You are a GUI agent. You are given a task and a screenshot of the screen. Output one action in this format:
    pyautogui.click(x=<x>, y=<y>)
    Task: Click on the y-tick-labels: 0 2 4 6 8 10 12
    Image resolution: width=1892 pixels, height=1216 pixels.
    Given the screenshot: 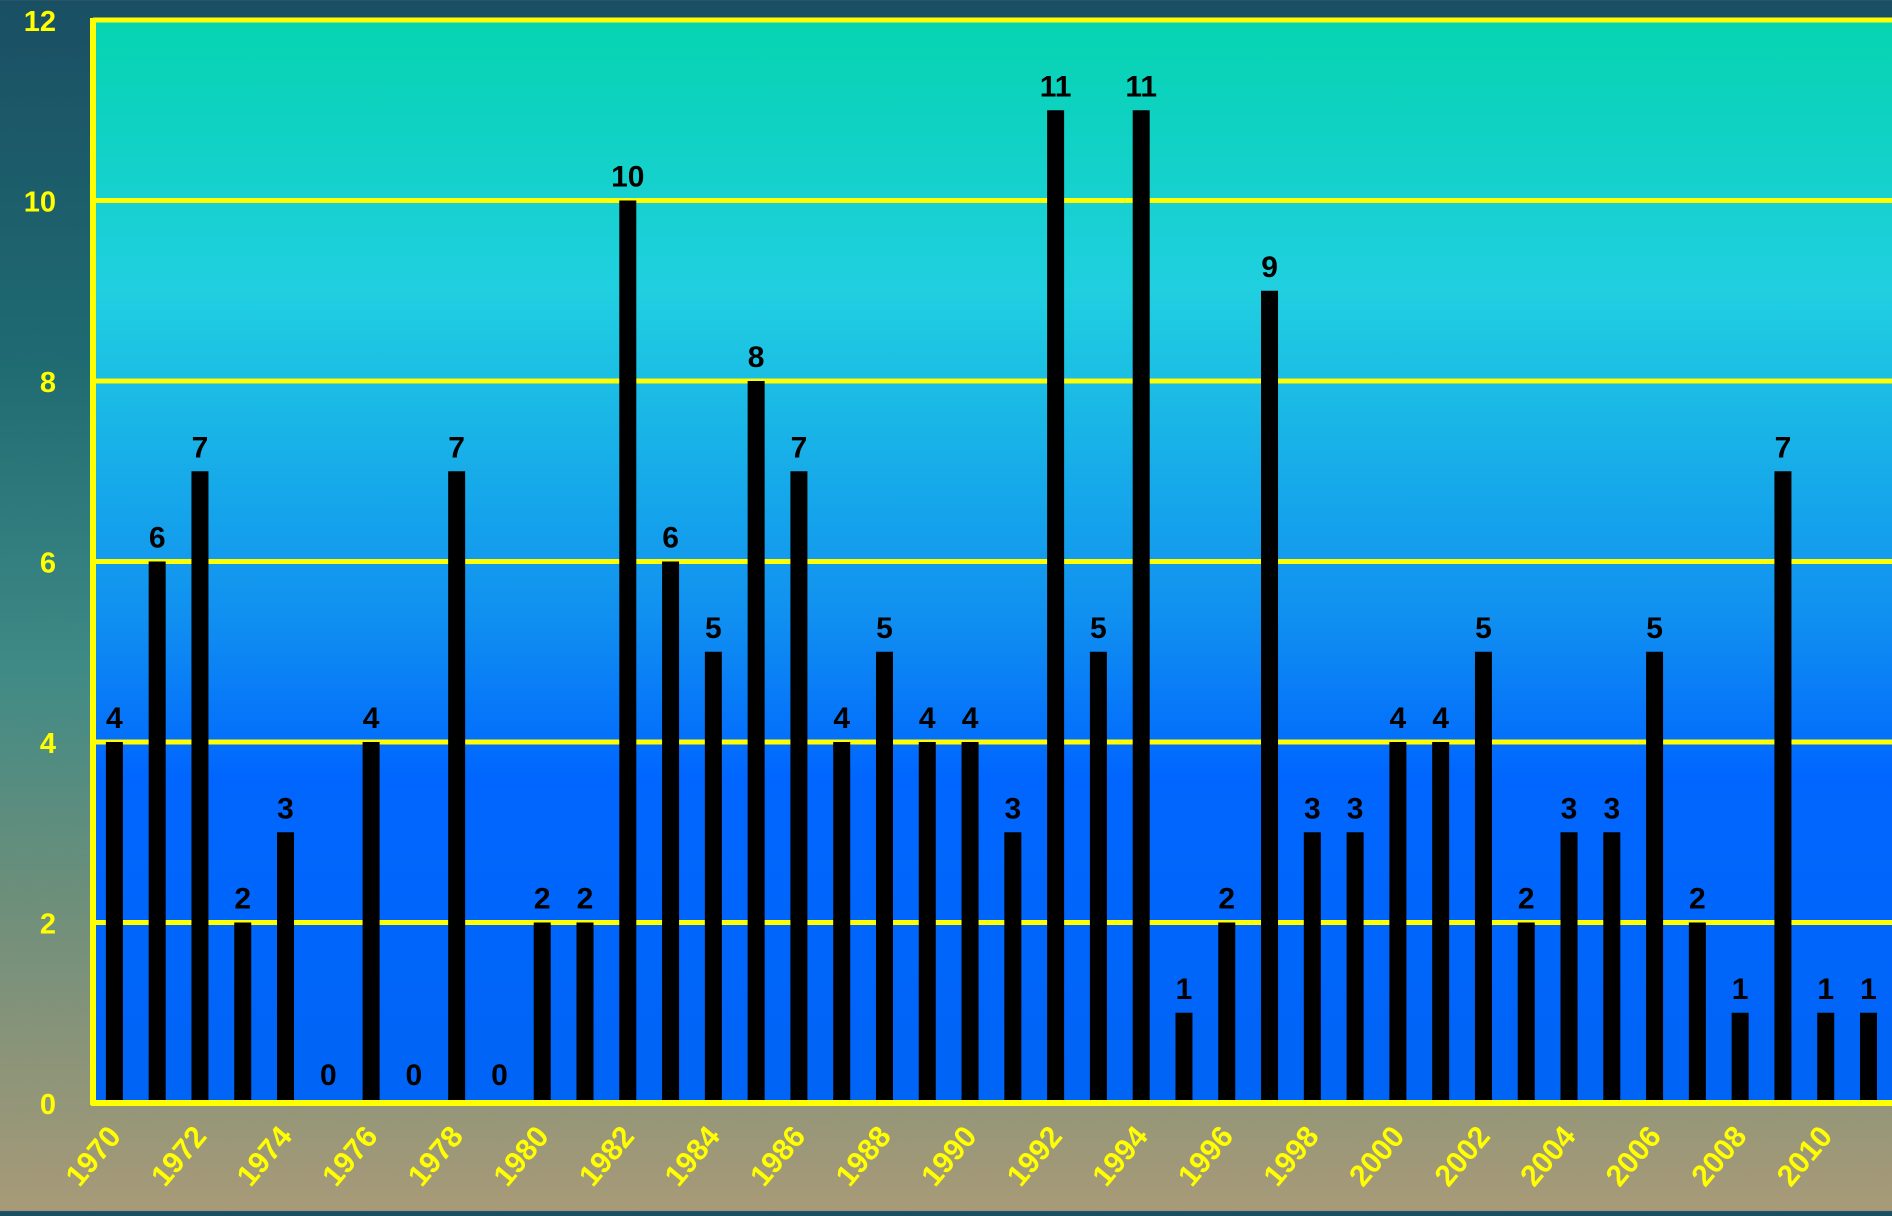 What is the action you would take?
    pyautogui.click(x=40, y=563)
    